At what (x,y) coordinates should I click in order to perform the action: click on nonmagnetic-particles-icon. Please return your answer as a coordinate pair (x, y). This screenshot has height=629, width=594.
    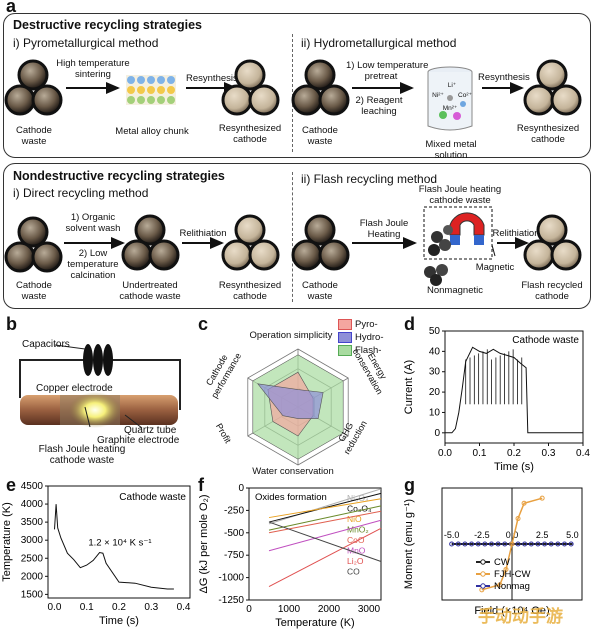
    Looking at the image, I should click on (436, 275).